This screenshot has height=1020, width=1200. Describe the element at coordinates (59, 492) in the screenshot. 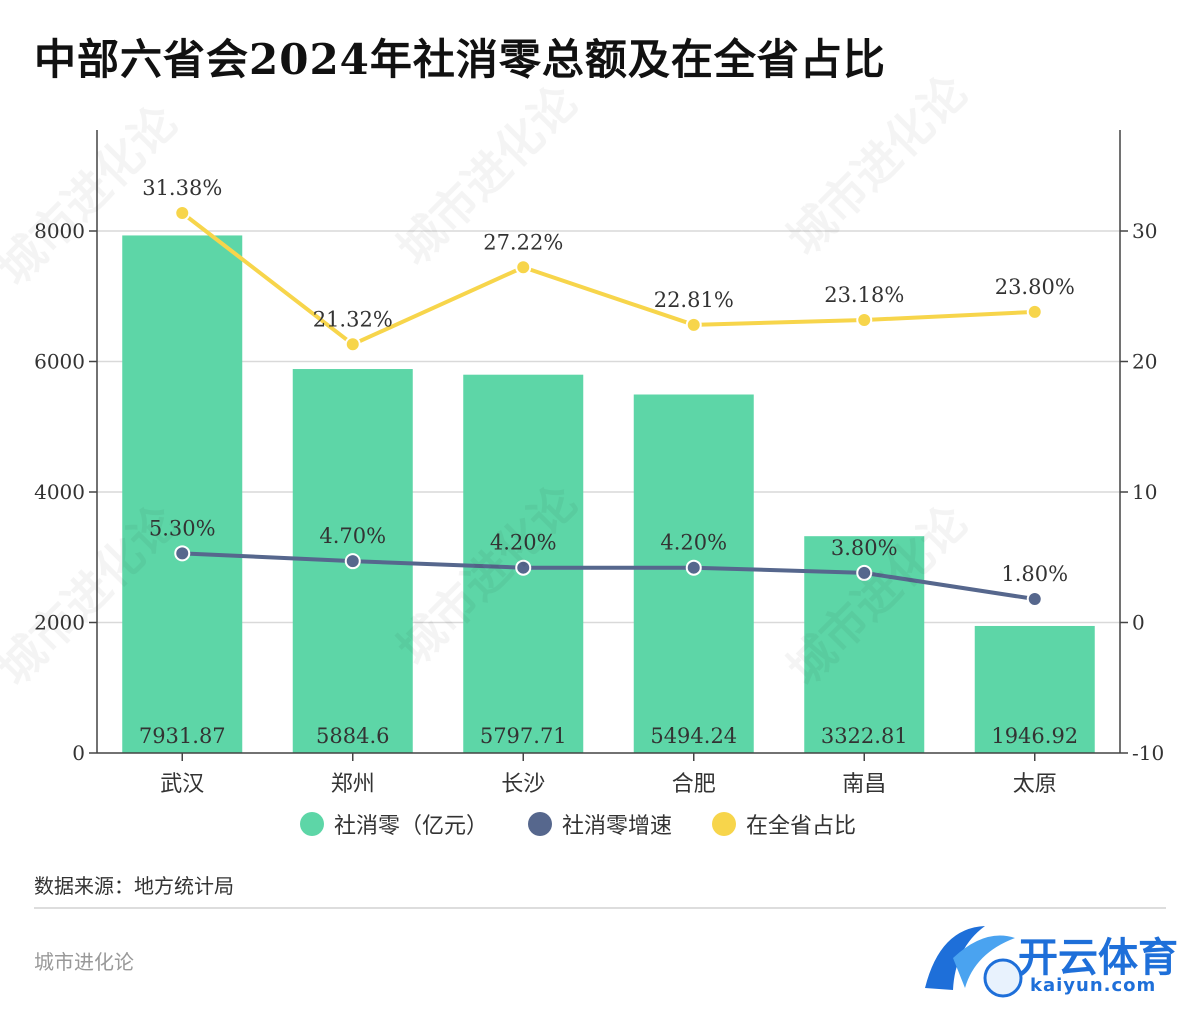

I see `left-tick-label: 4000` at that location.